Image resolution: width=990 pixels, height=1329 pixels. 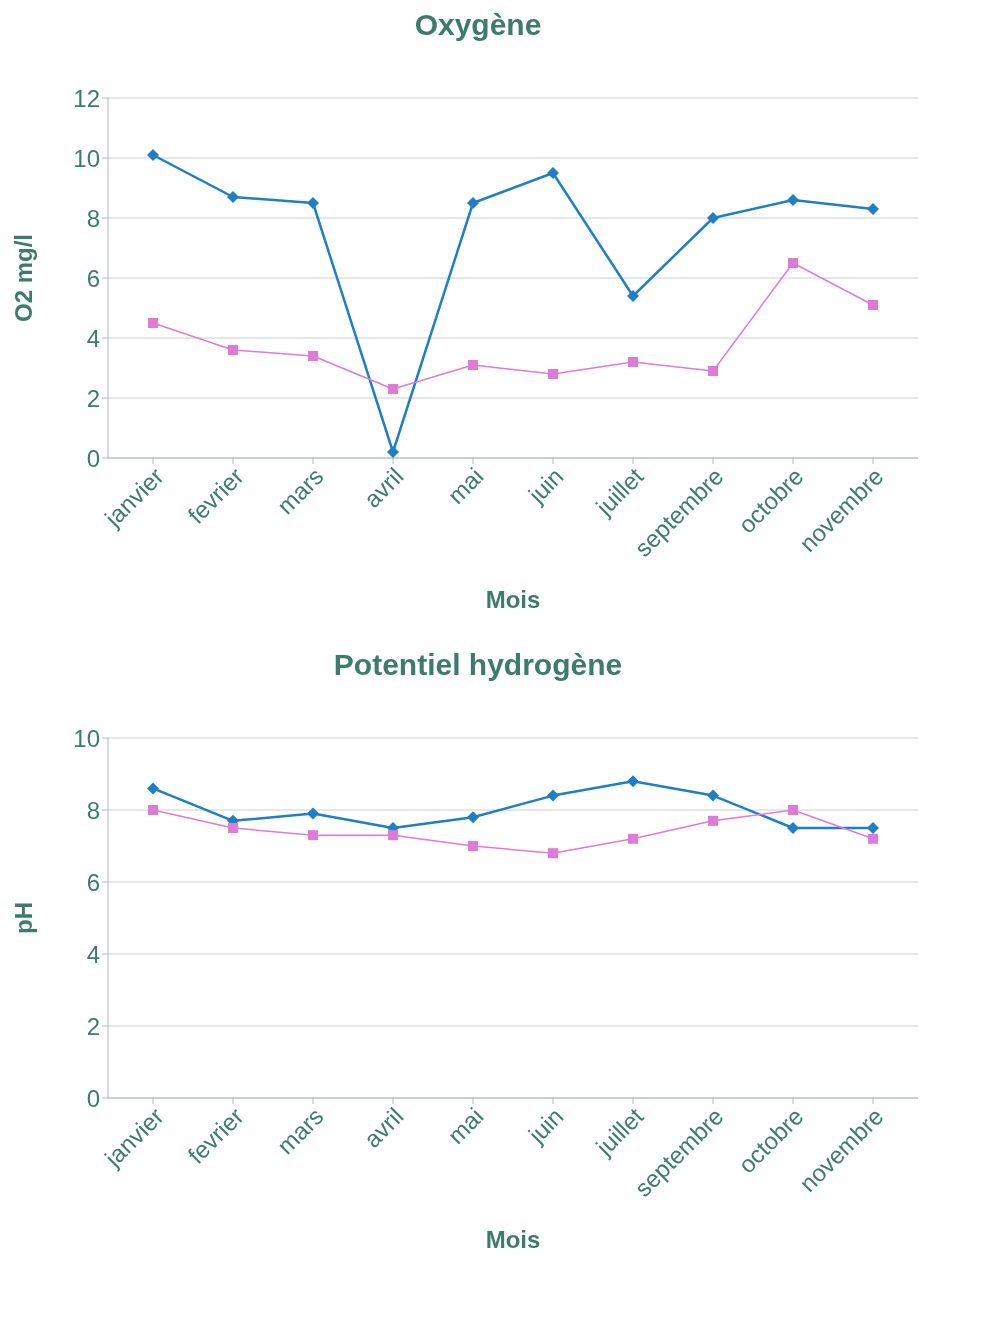 I want to click on y-axis-title: pH, so click(x=23, y=918).